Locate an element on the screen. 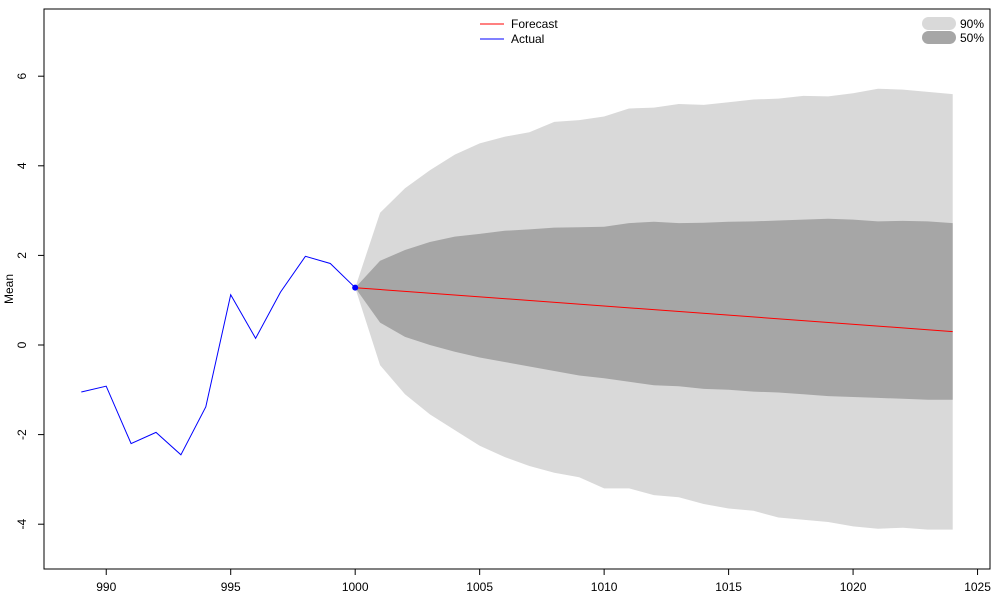 The width and height of the screenshot is (1000, 600). y-tick-label: -2 is located at coordinates (22, 434).